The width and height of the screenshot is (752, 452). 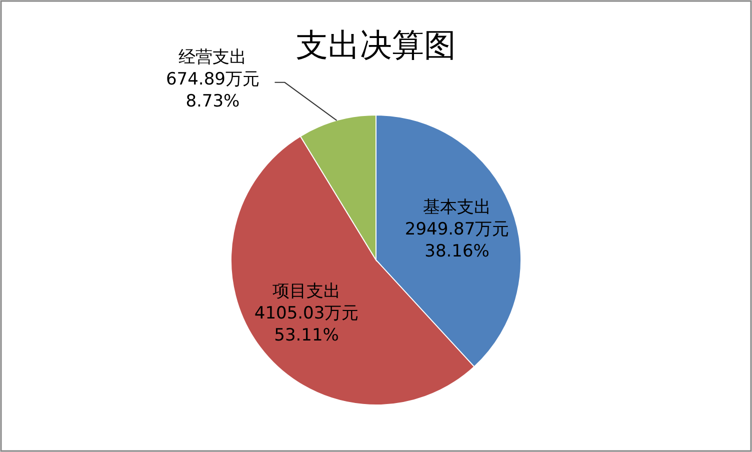 What do you see at coordinates (306, 324) in the screenshot?
I see `data-label: 4105.03万元 53.11%` at bounding box center [306, 324].